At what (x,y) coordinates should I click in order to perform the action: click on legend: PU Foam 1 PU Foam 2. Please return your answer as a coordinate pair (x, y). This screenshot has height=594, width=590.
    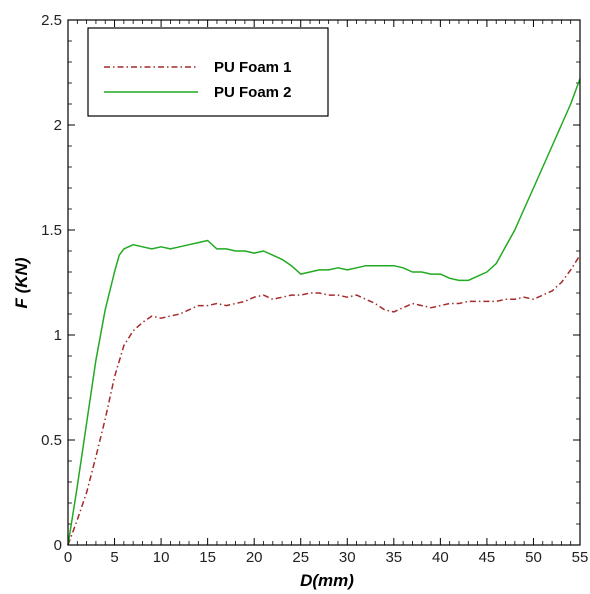
    Looking at the image, I should click on (208, 72).